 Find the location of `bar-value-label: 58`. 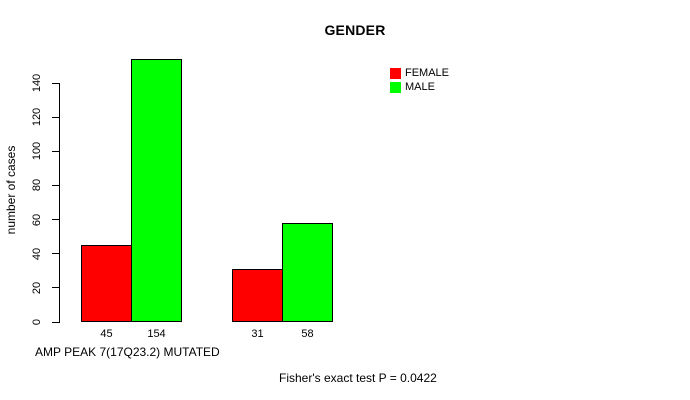

bar-value-label: 58 is located at coordinates (307, 334).